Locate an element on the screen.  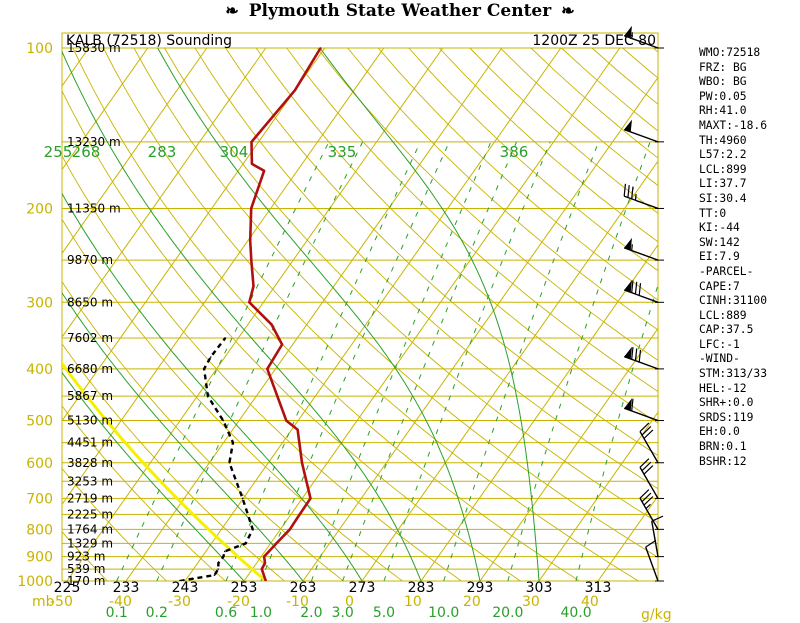
pressure-tick-label: 700 is located at coordinates (39, 499).